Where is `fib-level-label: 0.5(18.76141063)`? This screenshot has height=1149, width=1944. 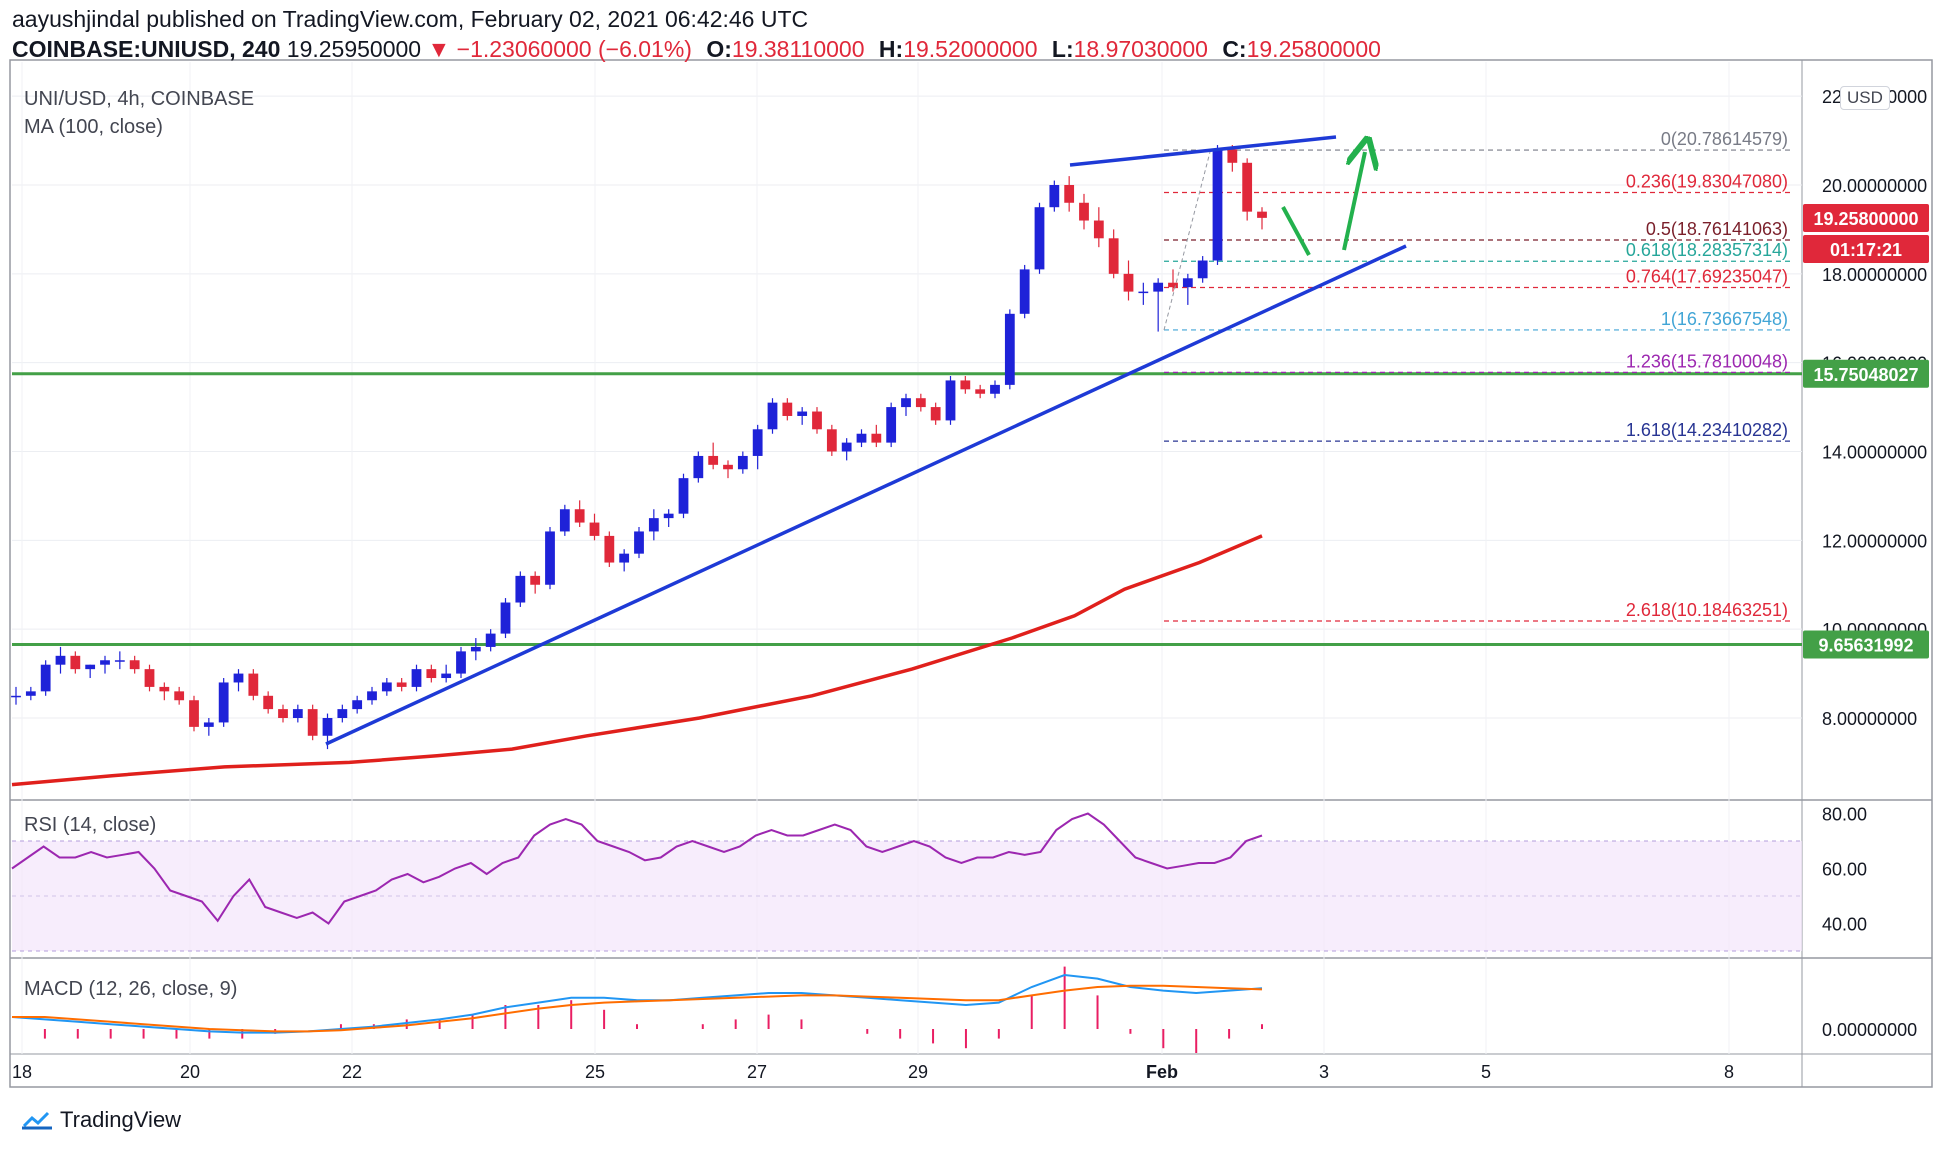 fib-level-label: 0.5(18.76141063) is located at coordinates (1717, 229).